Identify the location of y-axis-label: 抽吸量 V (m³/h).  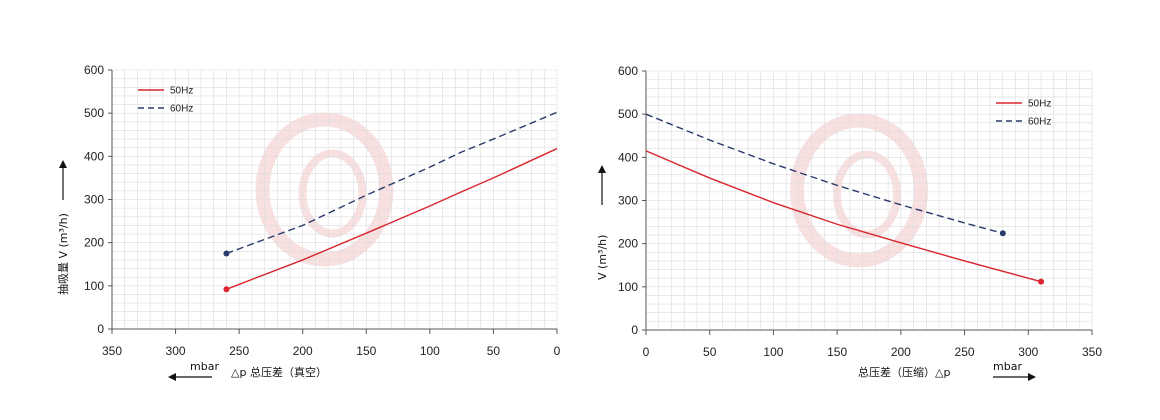
(63, 254).